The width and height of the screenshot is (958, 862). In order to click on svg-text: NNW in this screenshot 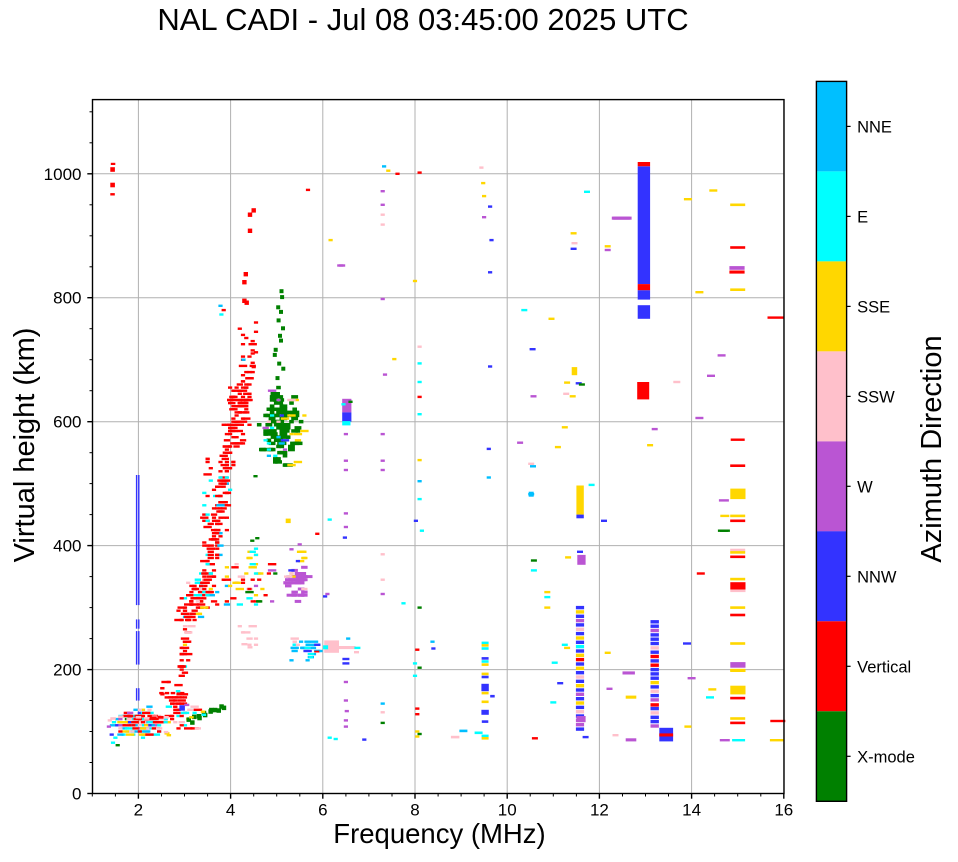, I will do `click(877, 577)`.